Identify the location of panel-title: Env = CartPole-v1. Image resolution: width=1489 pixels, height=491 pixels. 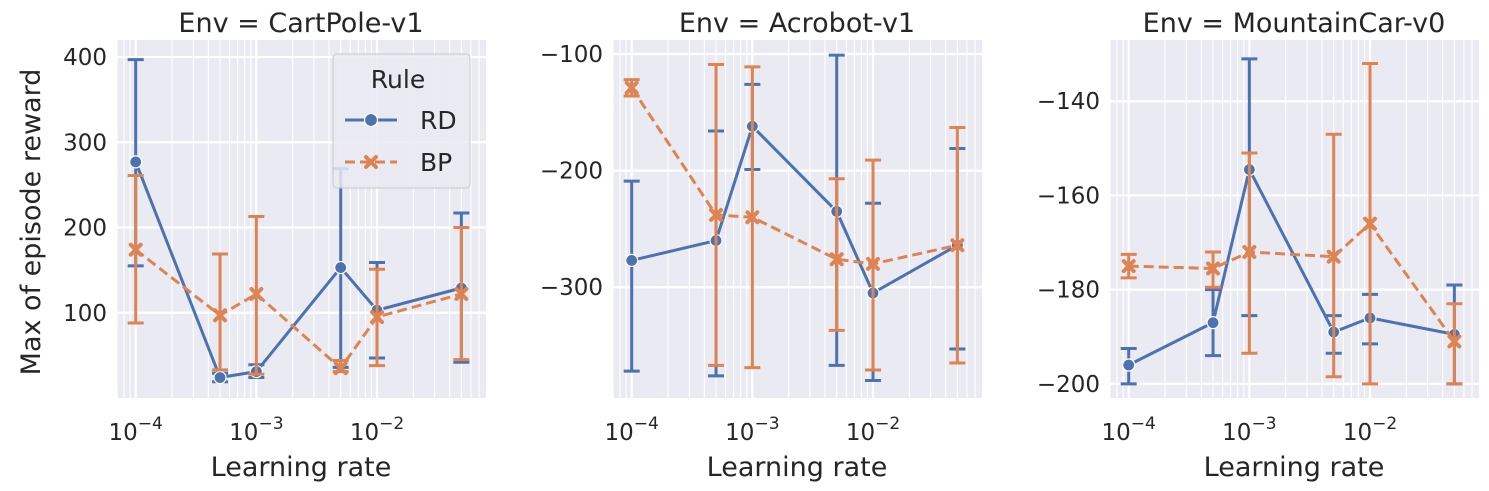
(300, 23).